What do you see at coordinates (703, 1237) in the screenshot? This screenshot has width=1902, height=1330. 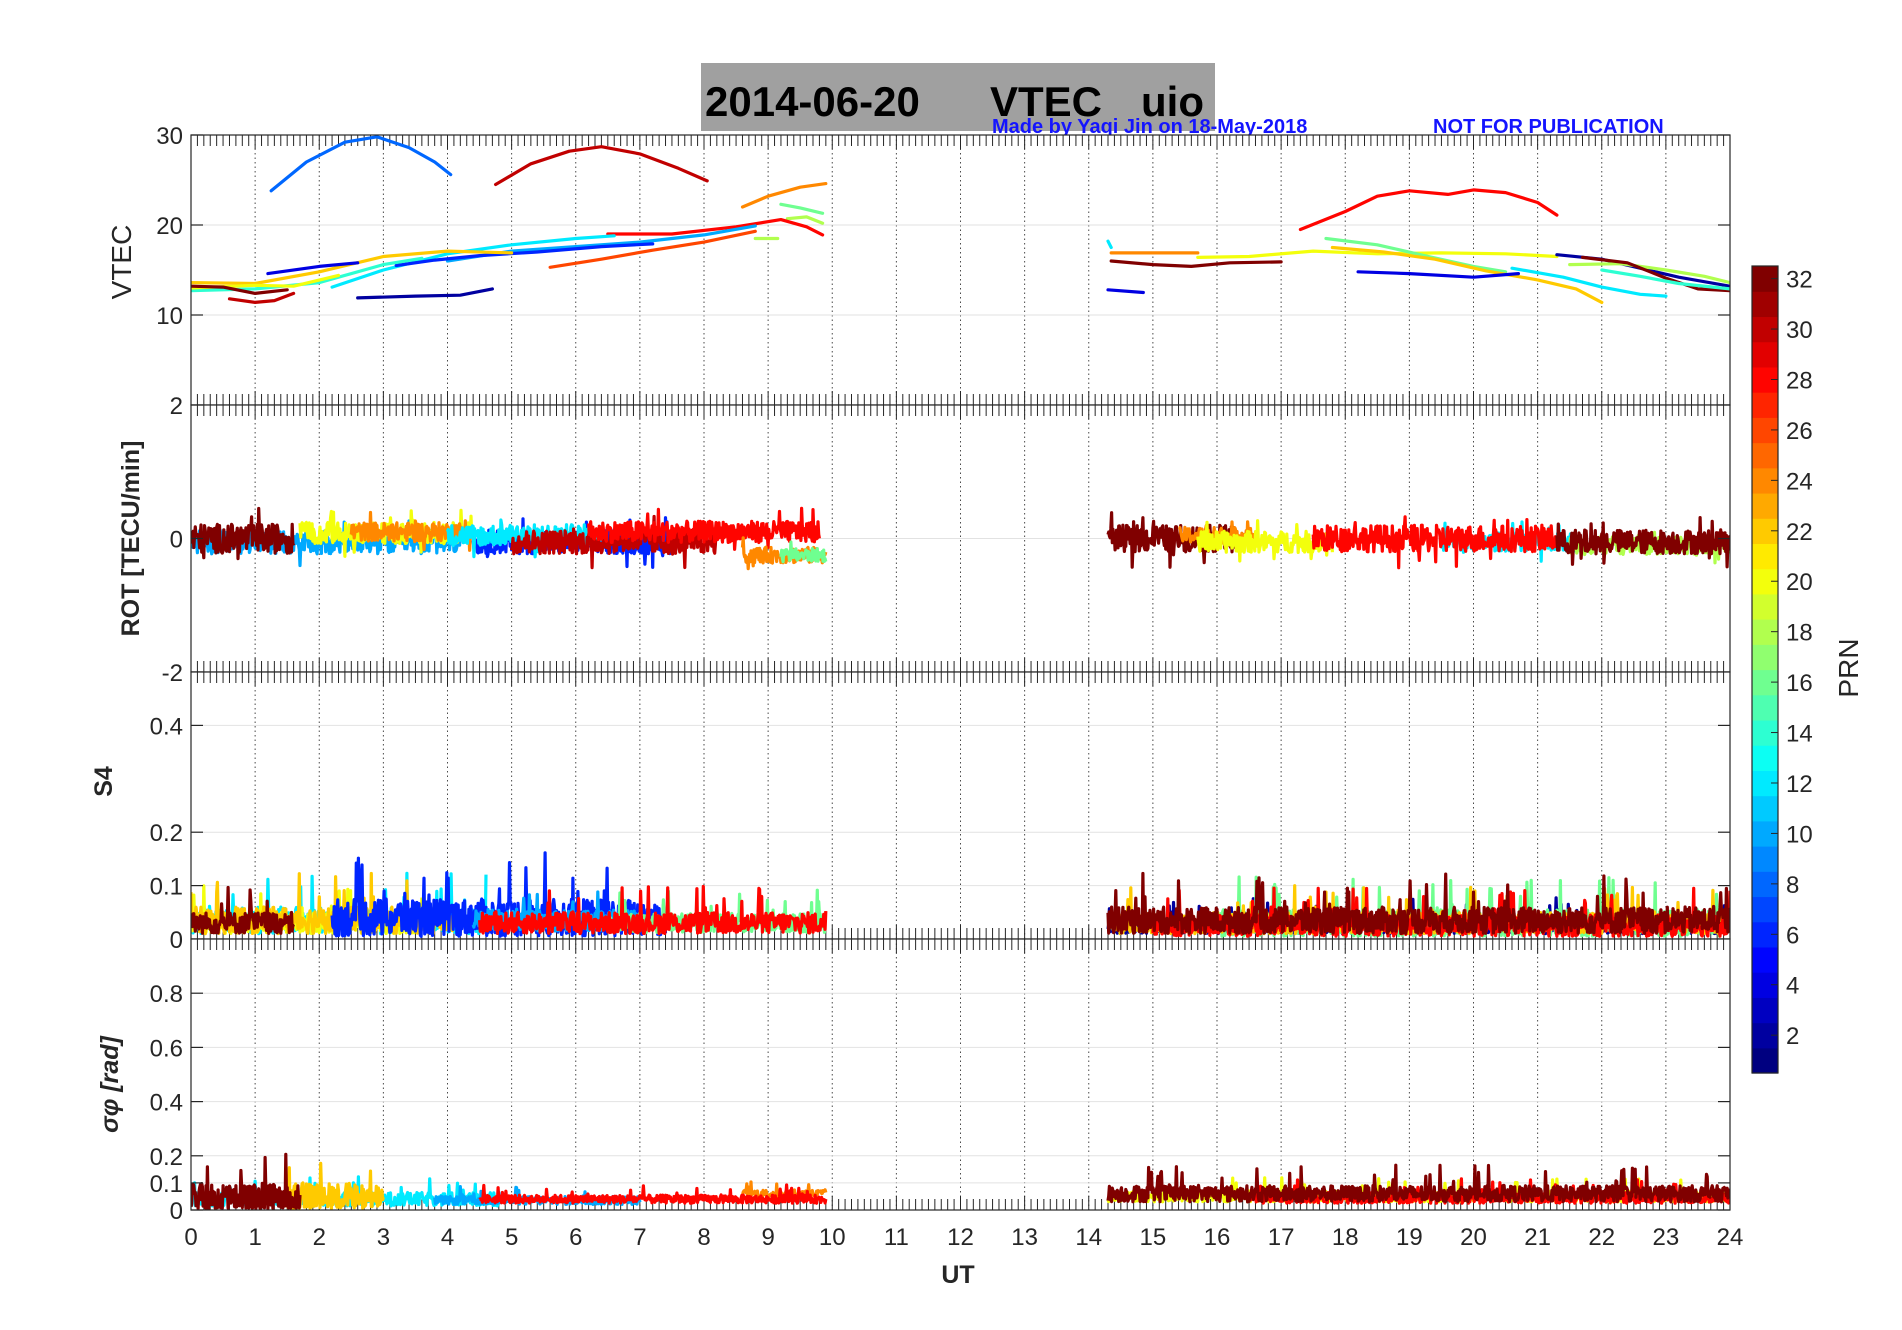 I see `x-tick-label: 8` at bounding box center [703, 1237].